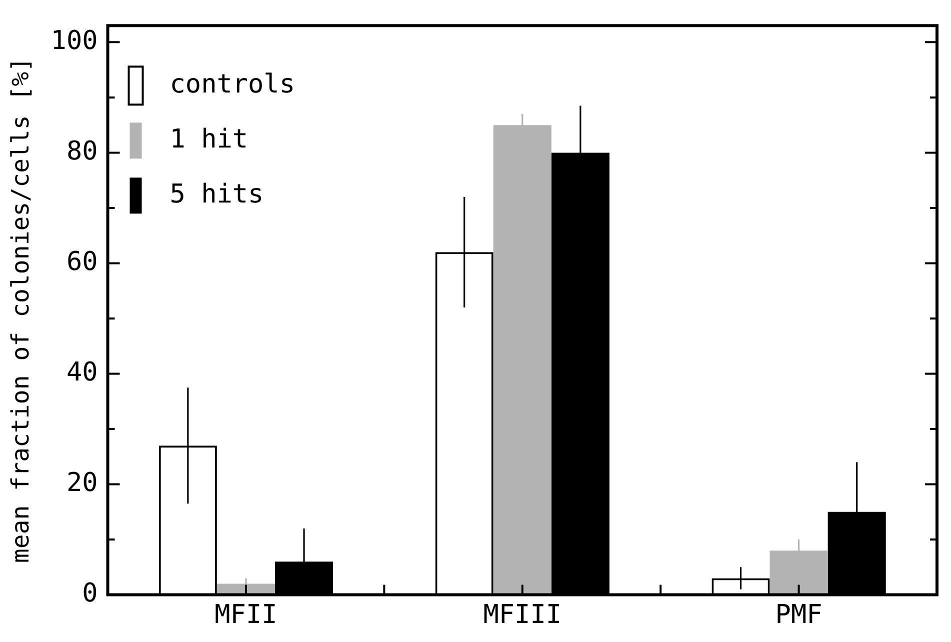  What do you see at coordinates (82, 151) in the screenshot?
I see `y-tick-label: 80` at bounding box center [82, 151].